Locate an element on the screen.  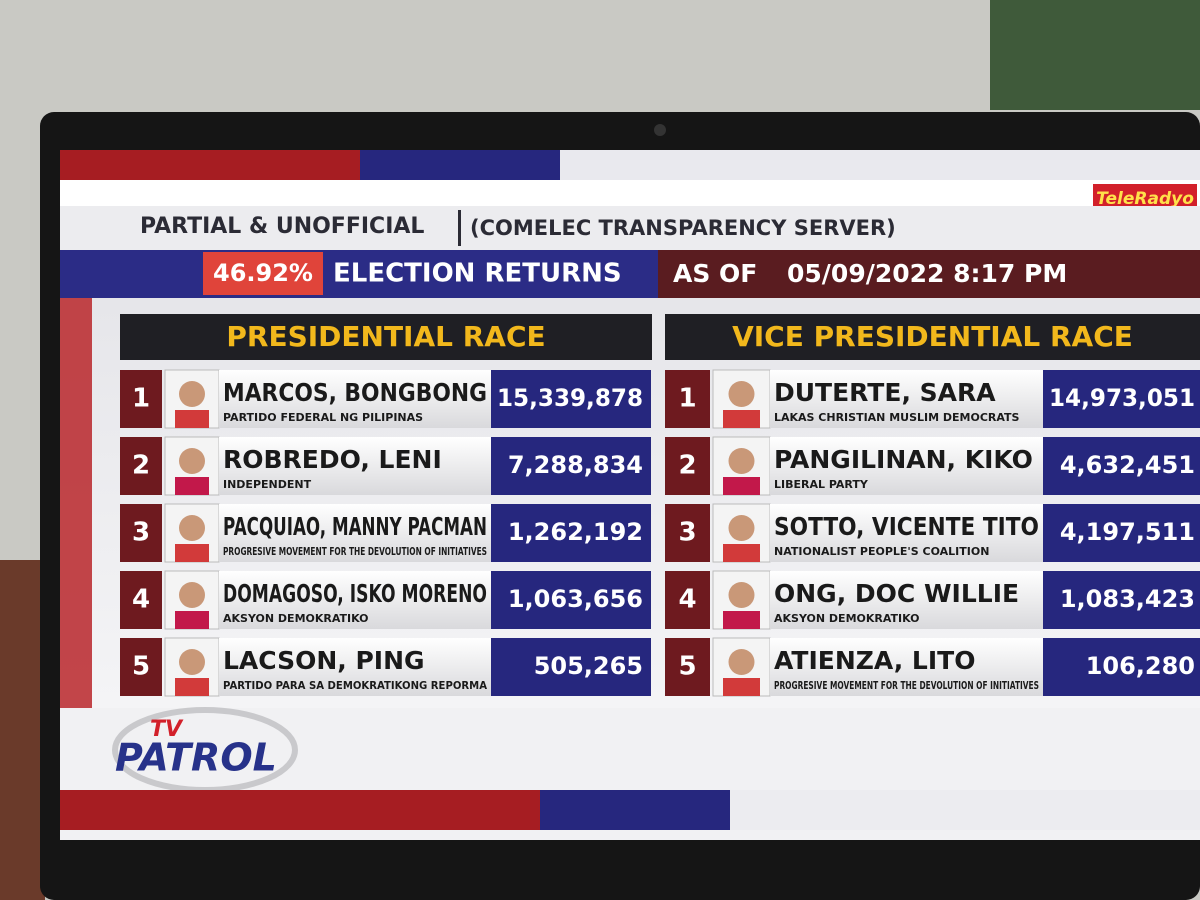
percent: 46.92% is located at coordinates (263, 273).